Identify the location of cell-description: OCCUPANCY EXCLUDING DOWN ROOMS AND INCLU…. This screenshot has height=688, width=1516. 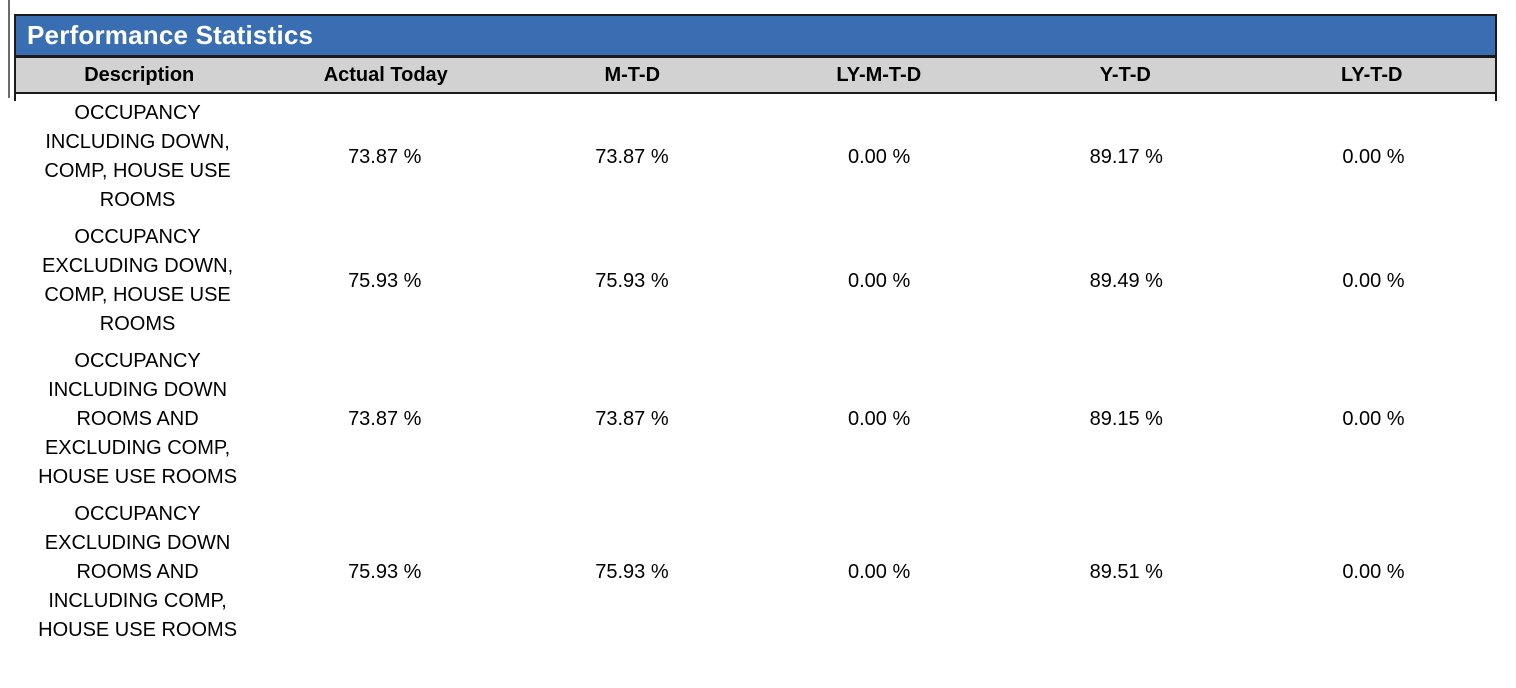
(138, 572).